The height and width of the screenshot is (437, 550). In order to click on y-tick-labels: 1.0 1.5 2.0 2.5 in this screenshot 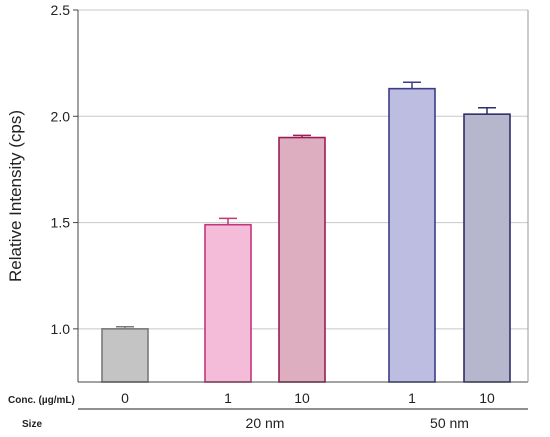, I will do `click(64, 169)`.